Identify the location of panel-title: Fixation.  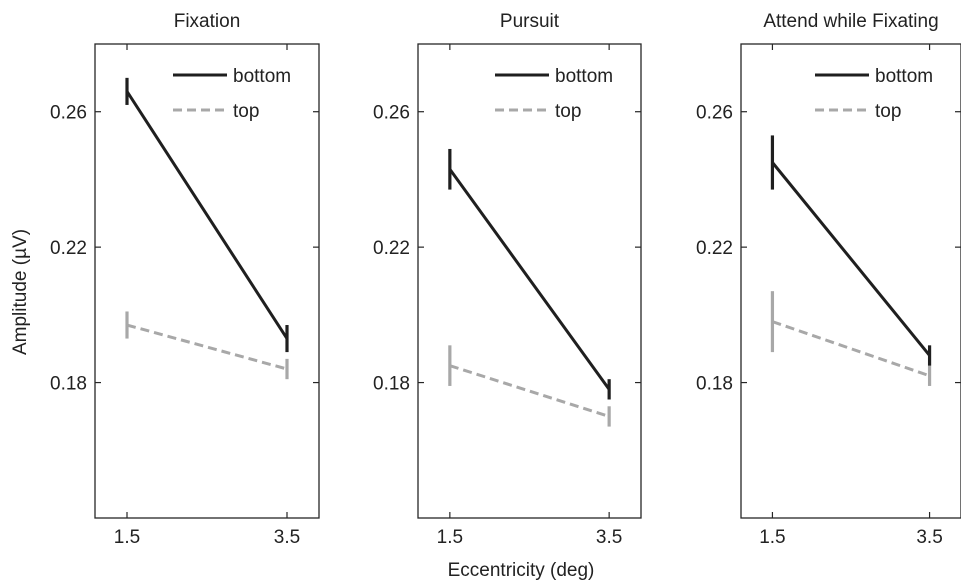
(207, 21).